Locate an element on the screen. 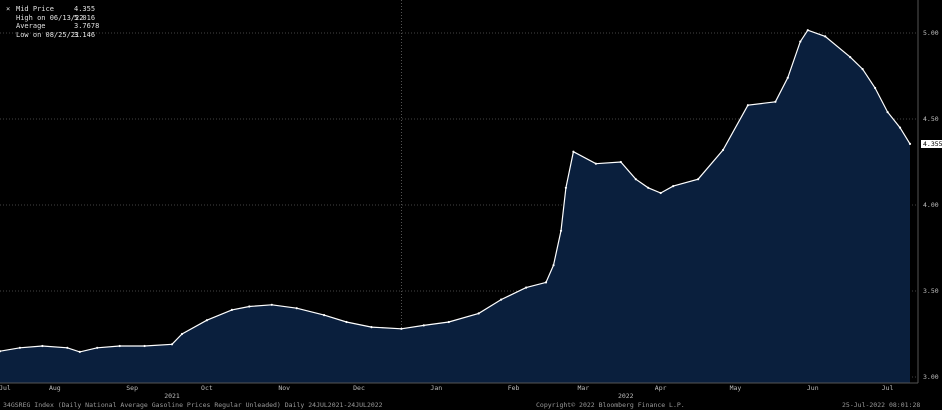  legend-row-mid-price: × Mid Price 4.355 is located at coordinates (52, 9).